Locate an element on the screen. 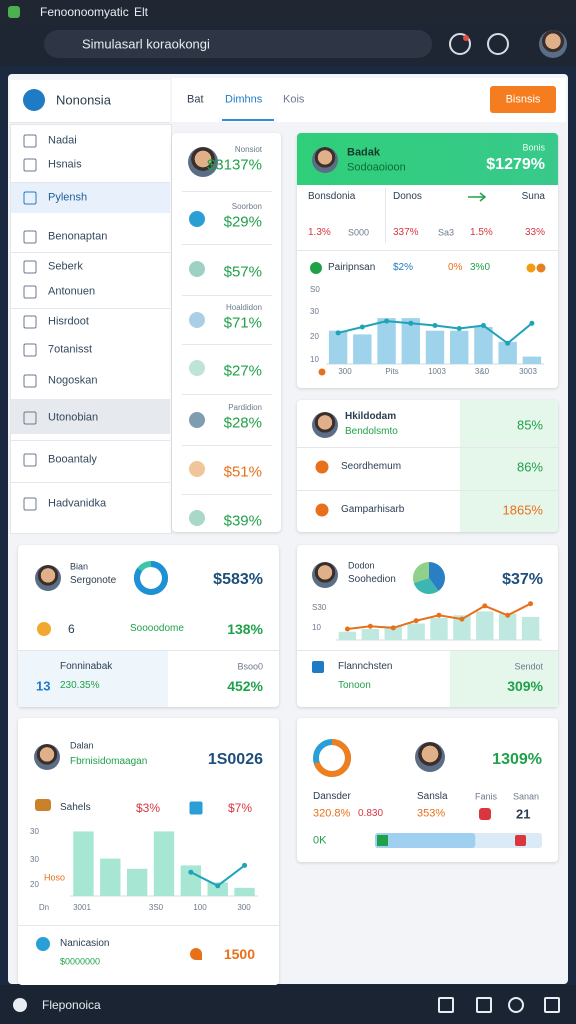 This screenshot has height=1024, width=576. action-button is located at coordinates (523, 99).